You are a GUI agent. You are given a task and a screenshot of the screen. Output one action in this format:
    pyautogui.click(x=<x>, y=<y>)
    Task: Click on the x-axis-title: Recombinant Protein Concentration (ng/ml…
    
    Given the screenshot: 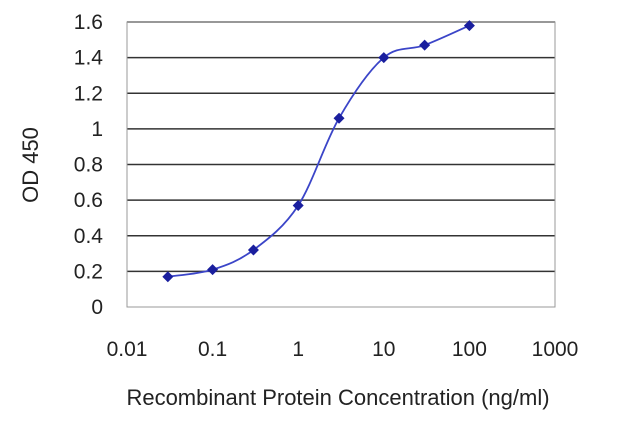 What is the action you would take?
    pyautogui.click(x=337, y=397)
    